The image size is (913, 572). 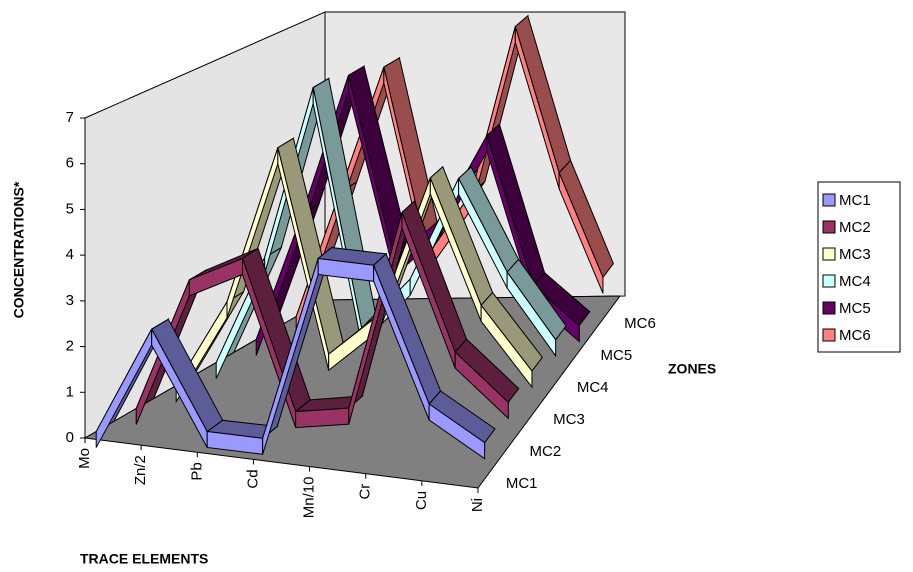 What do you see at coordinates (70, 254) in the screenshot?
I see `y-tick-label: 4` at bounding box center [70, 254].